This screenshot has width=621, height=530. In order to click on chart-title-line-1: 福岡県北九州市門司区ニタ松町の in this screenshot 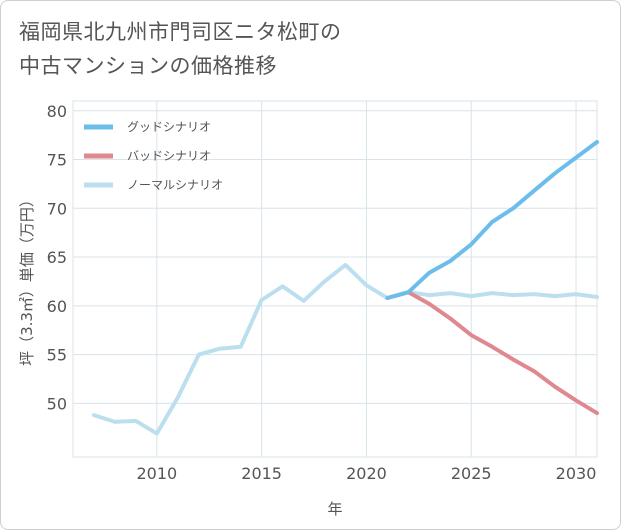, I will do `click(180, 32)`.